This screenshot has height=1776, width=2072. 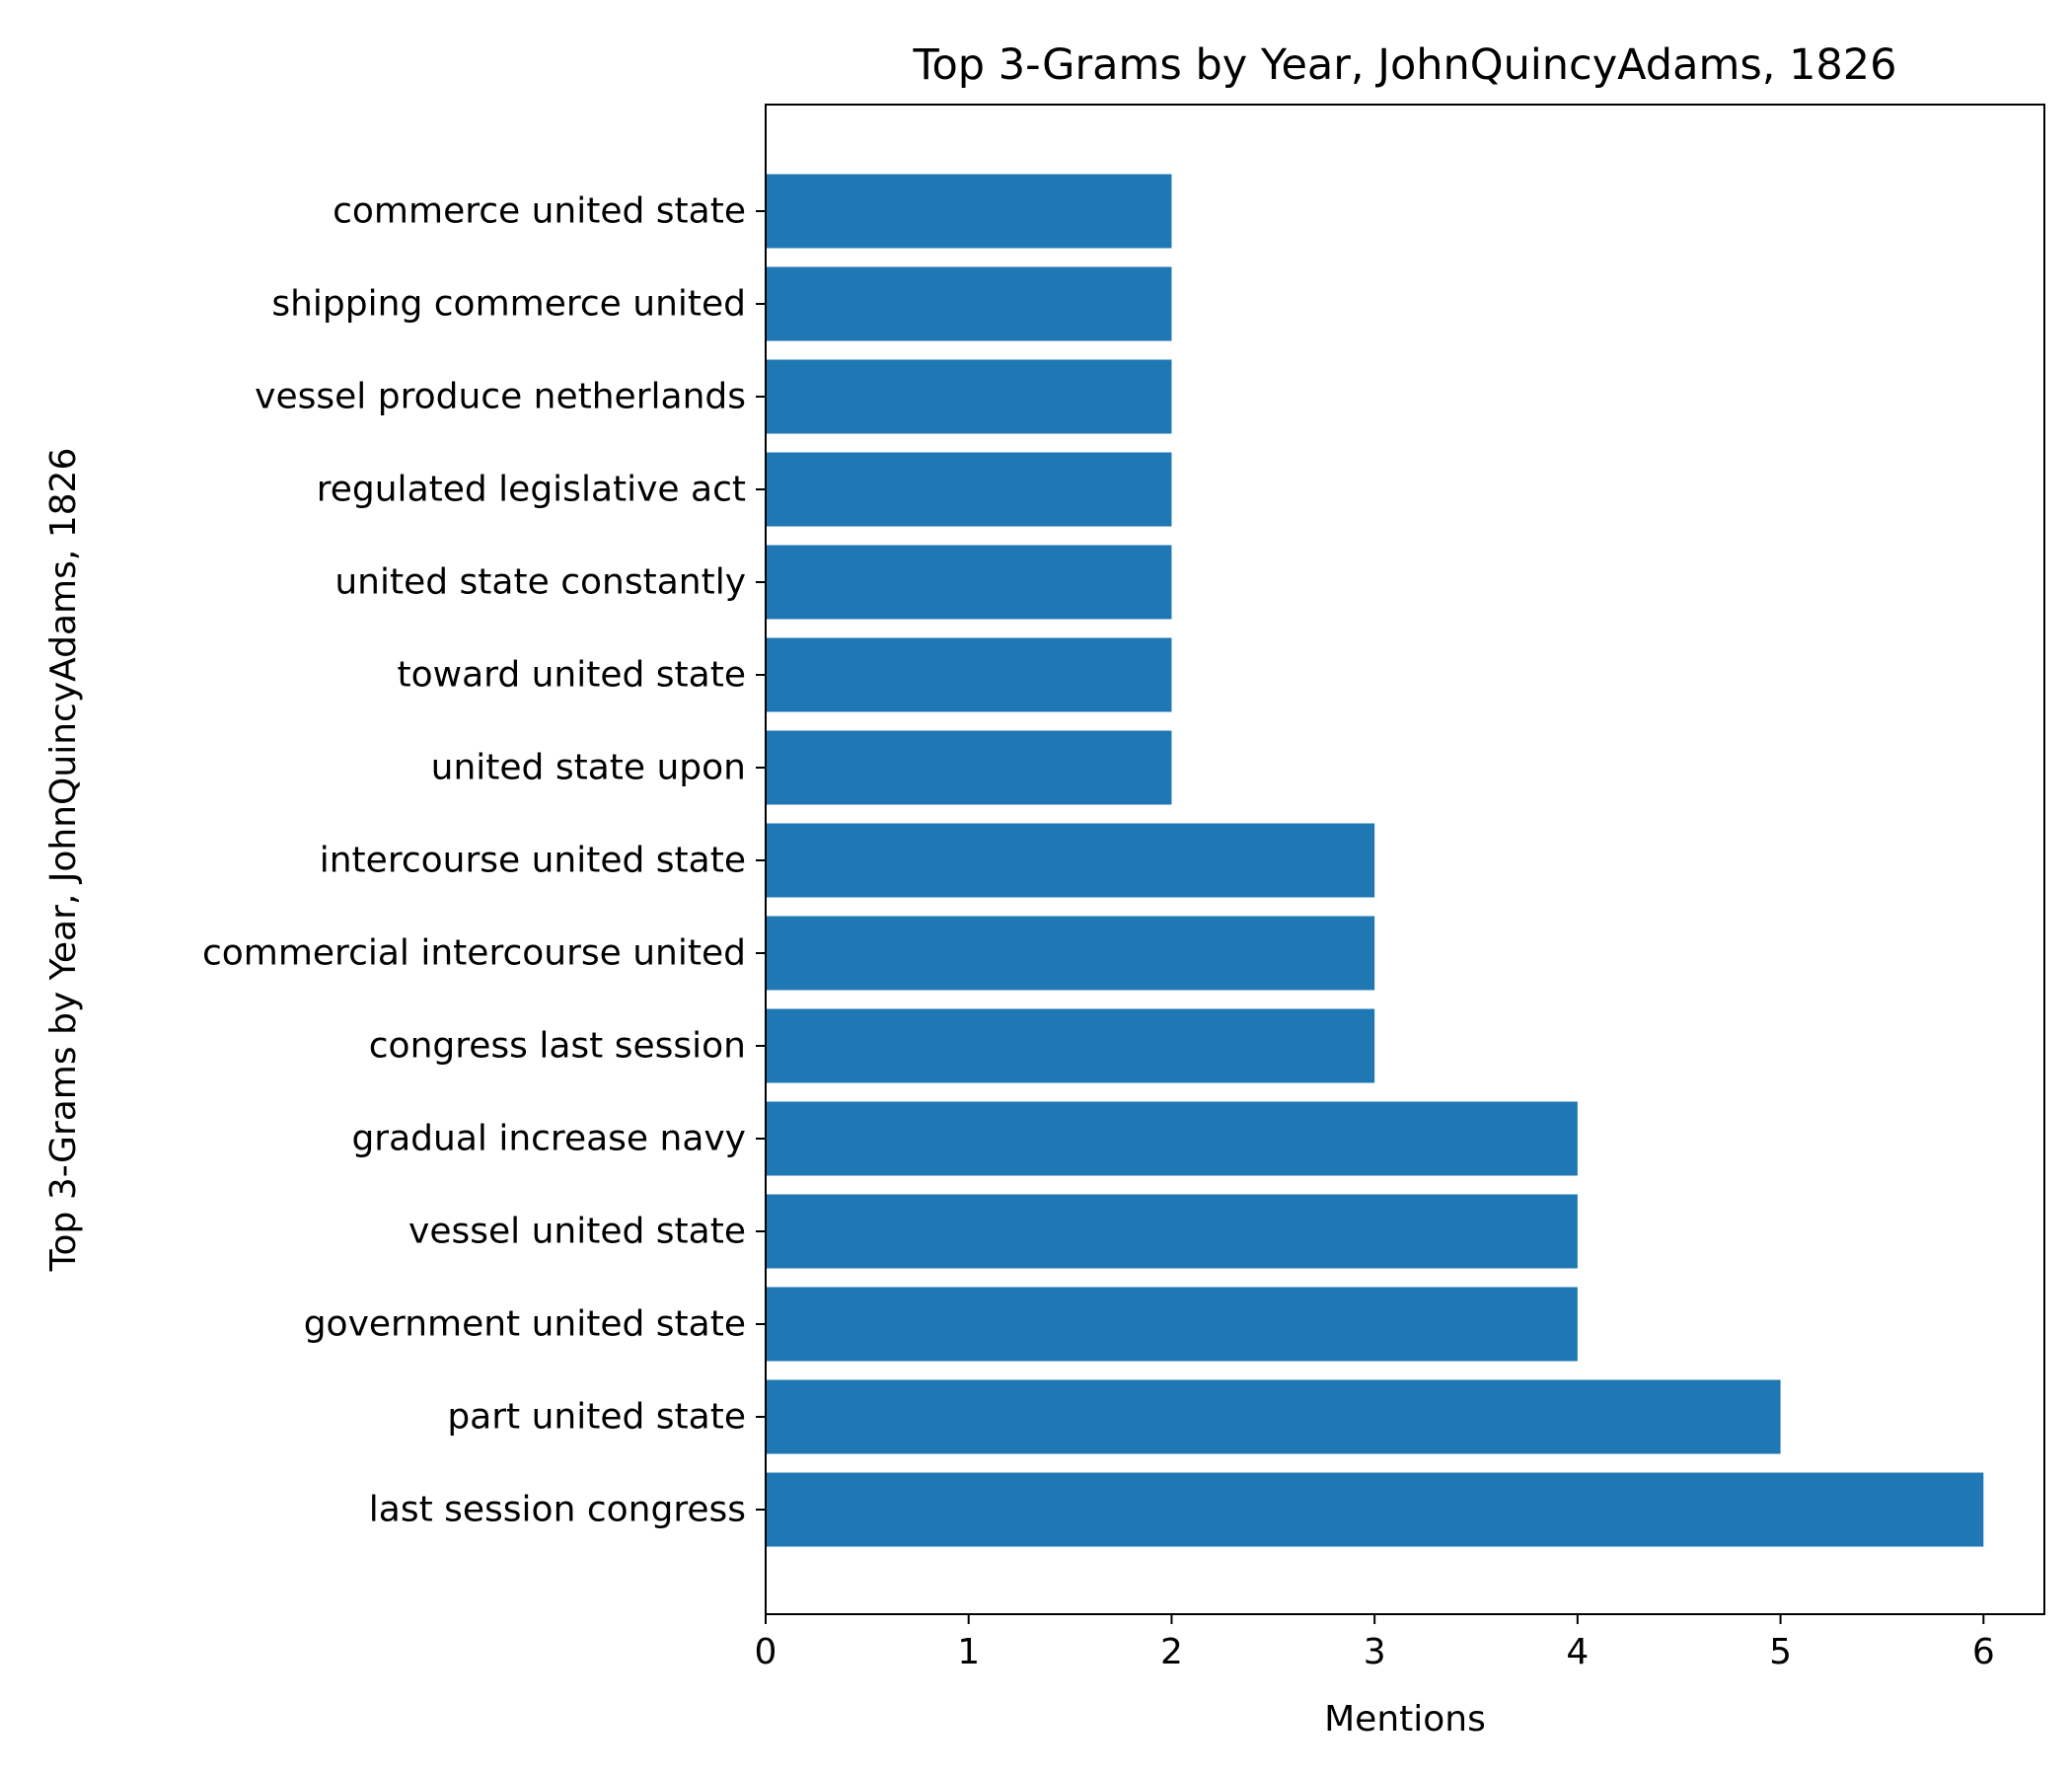 I want to click on x-axis-ticks: 0 1 2 3 4 5 6, so click(x=1375, y=1643).